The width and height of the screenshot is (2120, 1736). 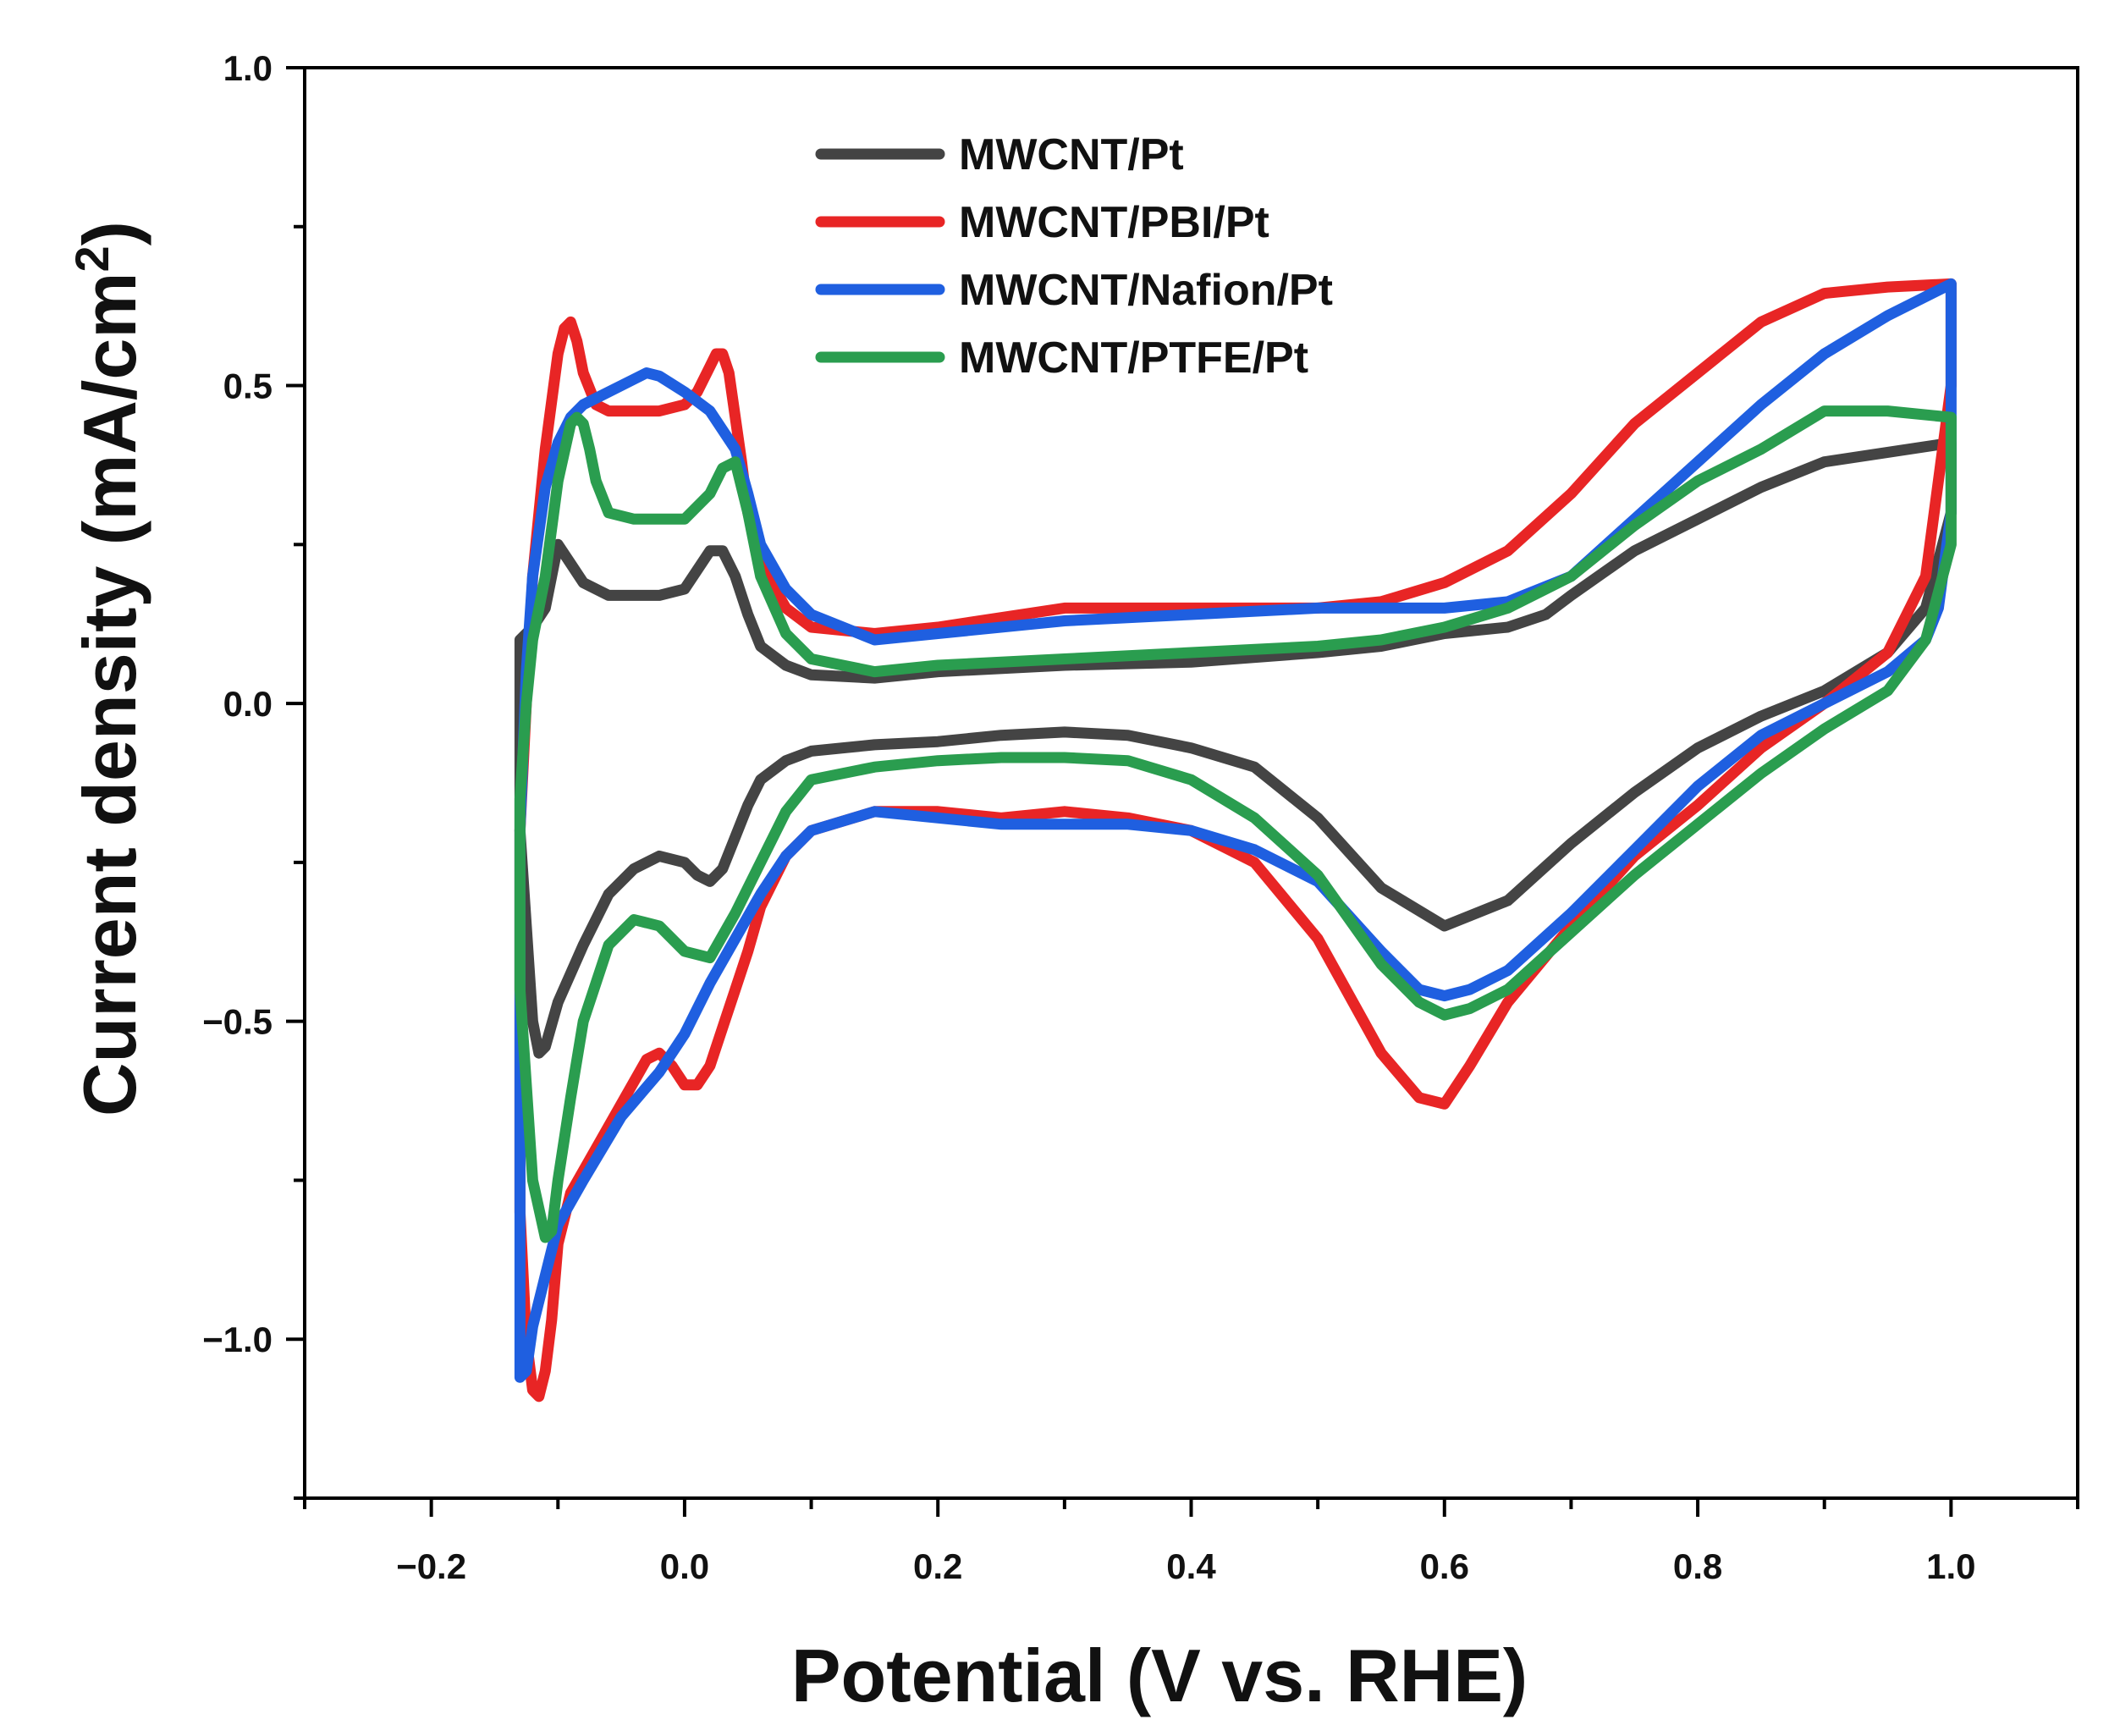 What do you see at coordinates (684, 1566) in the screenshot?
I see `x-tick-label: 0.0` at bounding box center [684, 1566].